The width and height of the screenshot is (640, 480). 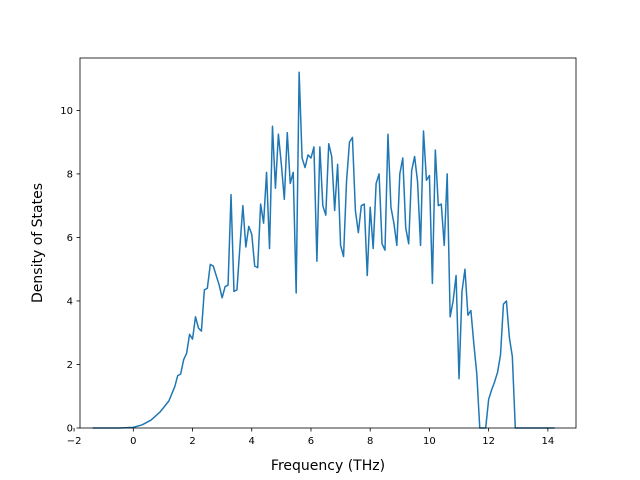 I want to click on x-axis-ticks: −2 0 2 4 6 8 10 12 14, so click(x=311, y=437).